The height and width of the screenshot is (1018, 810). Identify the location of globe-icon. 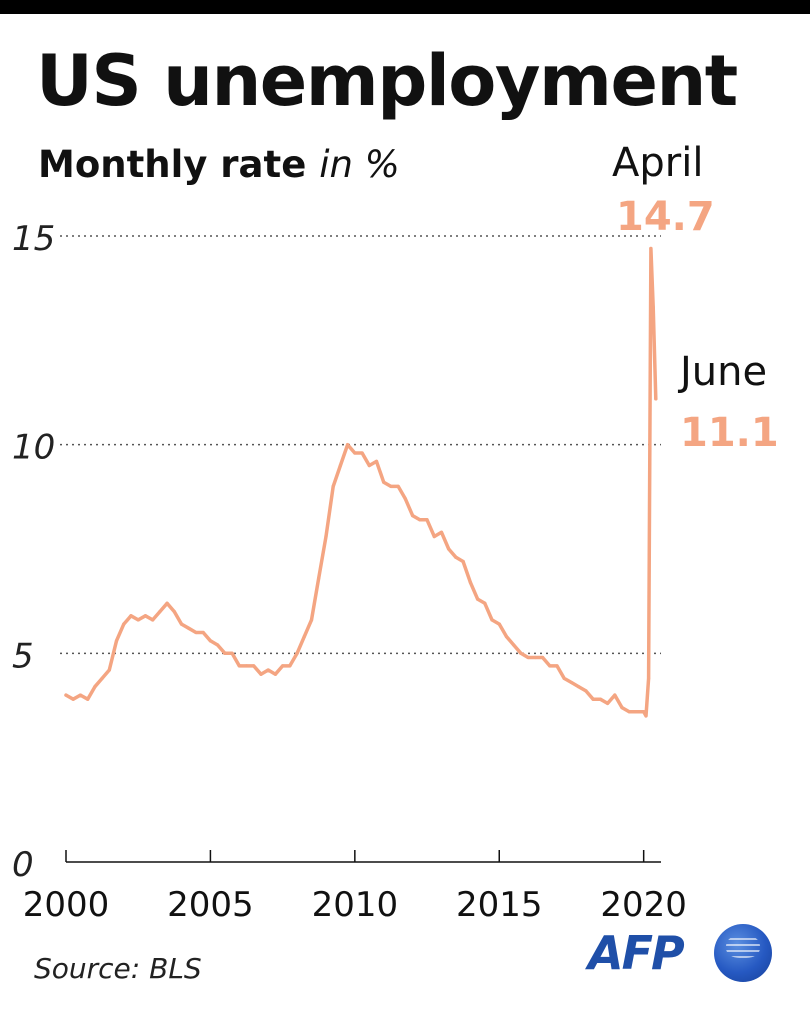
(743, 953).